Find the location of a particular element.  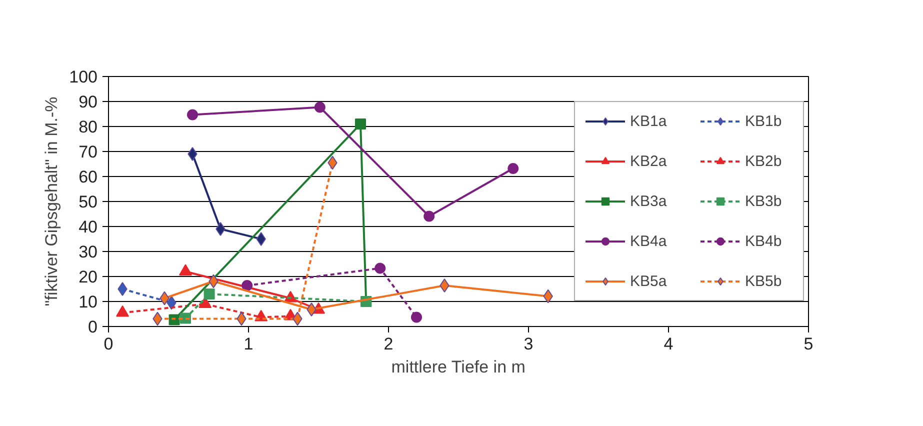

legend-label: KB4b is located at coordinates (764, 241).